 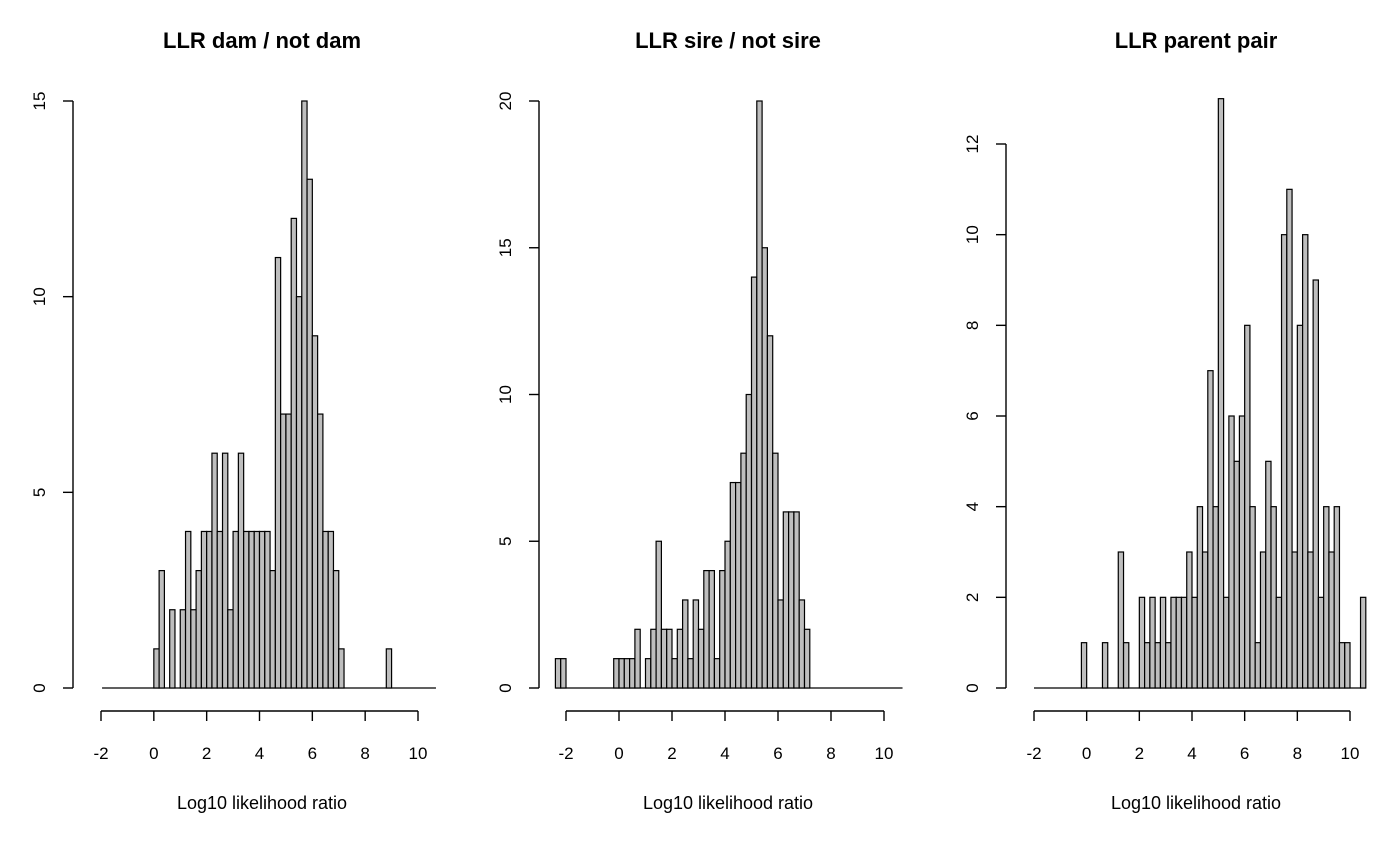 What do you see at coordinates (972, 325) in the screenshot?
I see `y-tick-label: 8` at bounding box center [972, 325].